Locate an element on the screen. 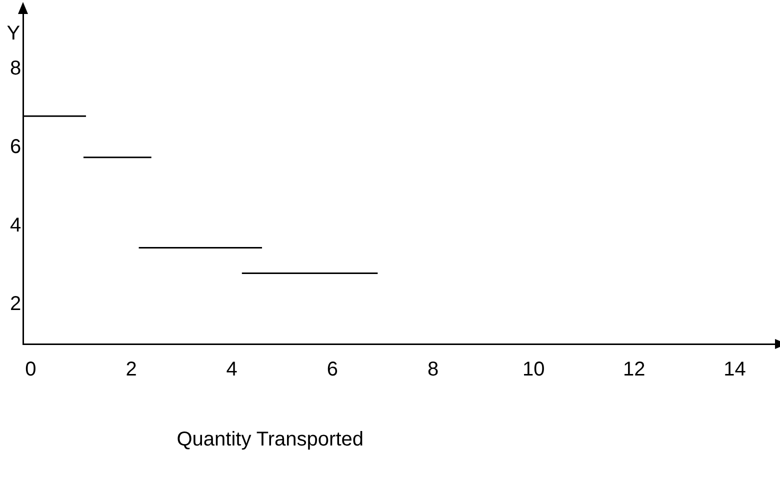 Image resolution: width=780 pixels, height=488 pixels. x-tick-label: 4 is located at coordinates (232, 369).